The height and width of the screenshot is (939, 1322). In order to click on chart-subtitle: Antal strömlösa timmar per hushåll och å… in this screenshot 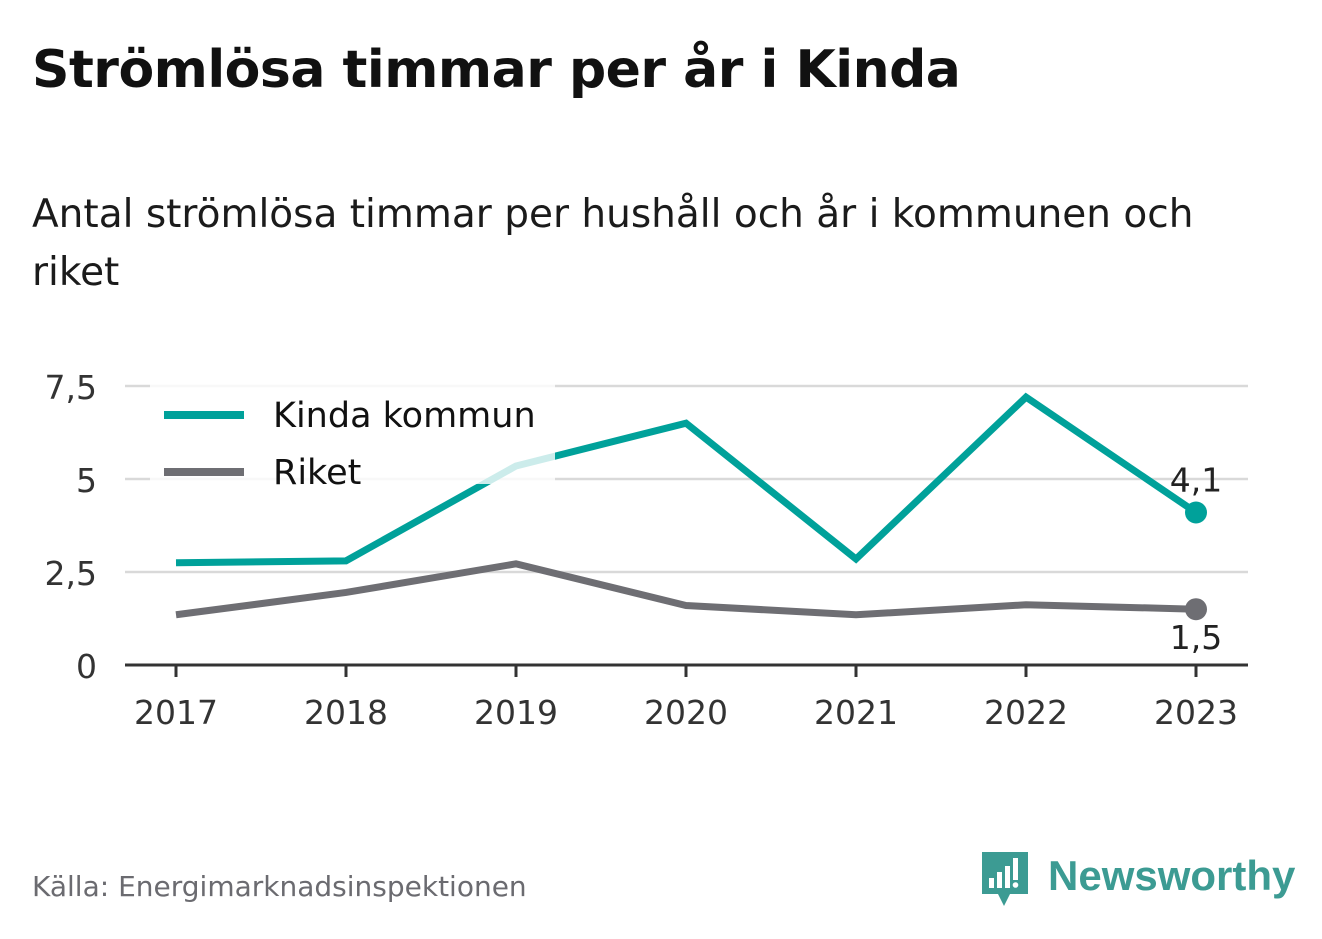, I will do `click(613, 243)`.